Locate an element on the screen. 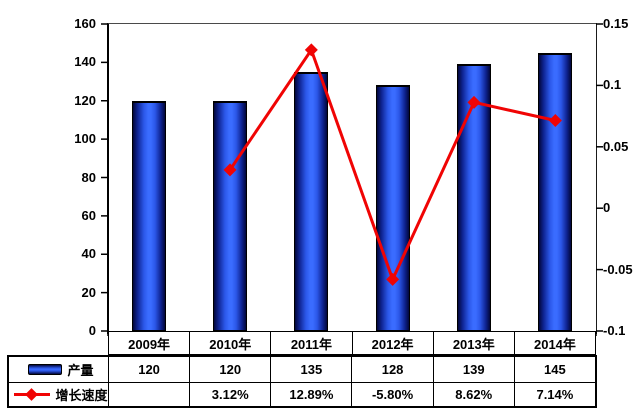 This screenshot has width=643, height=420. year-cell: 2009年 is located at coordinates (149, 344).